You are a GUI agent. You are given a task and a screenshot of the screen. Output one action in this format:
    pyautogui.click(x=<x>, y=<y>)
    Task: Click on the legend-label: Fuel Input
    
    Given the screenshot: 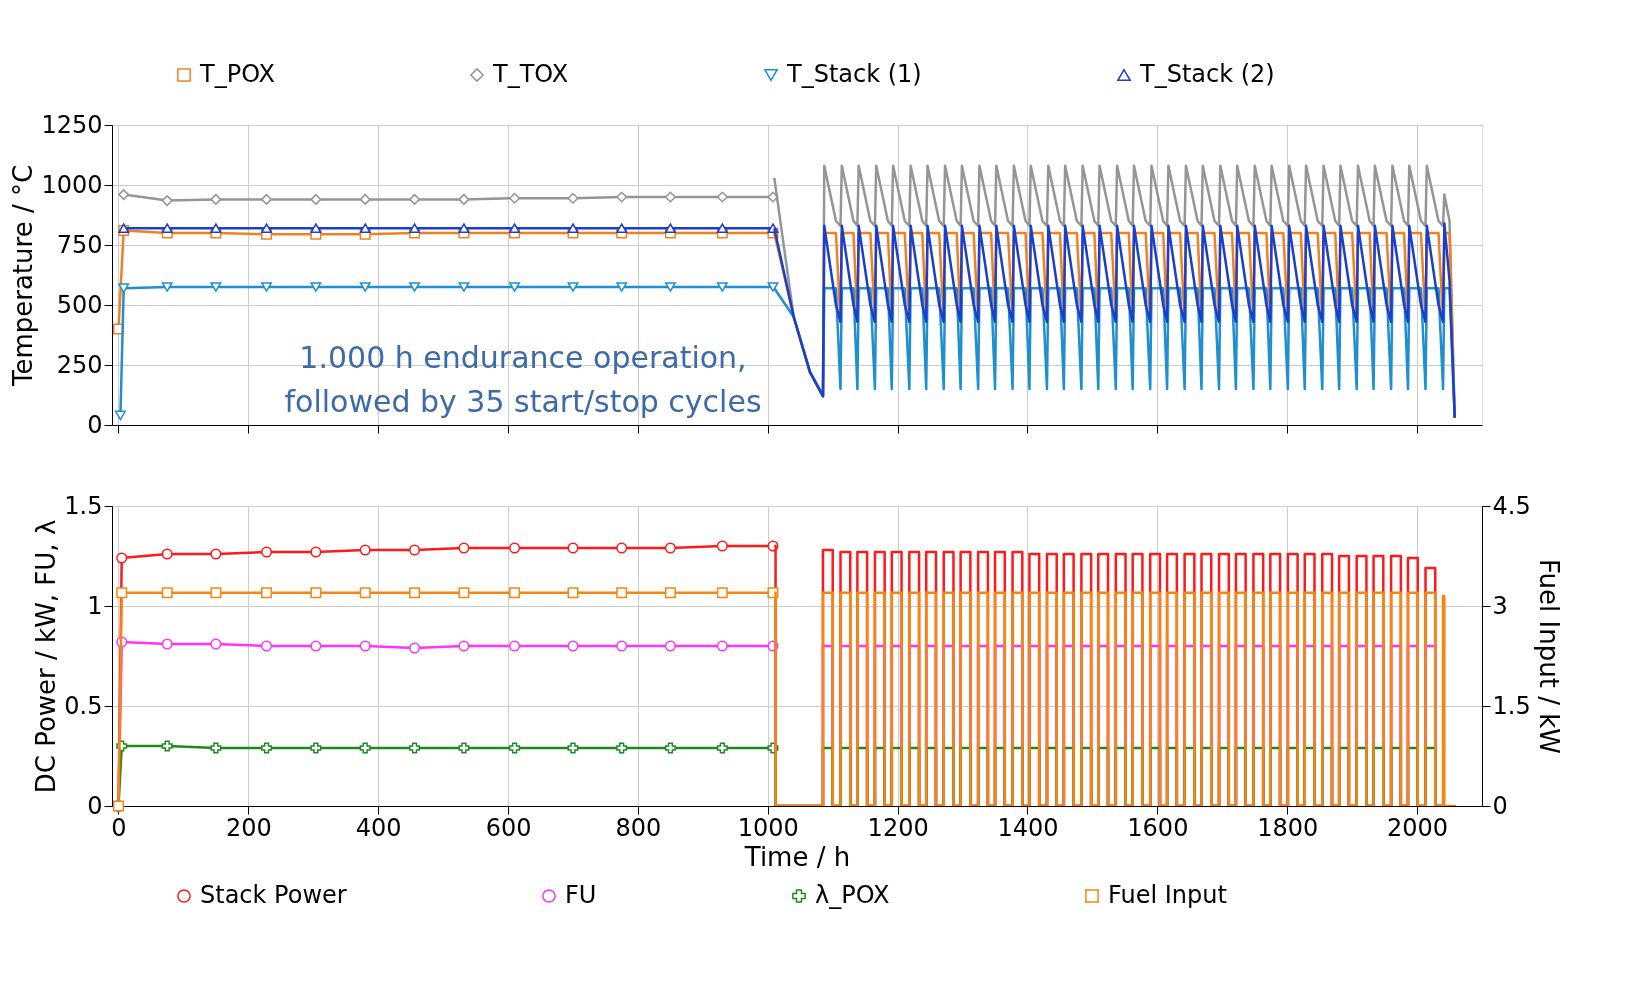 What is the action you would take?
    pyautogui.click(x=1167, y=895)
    